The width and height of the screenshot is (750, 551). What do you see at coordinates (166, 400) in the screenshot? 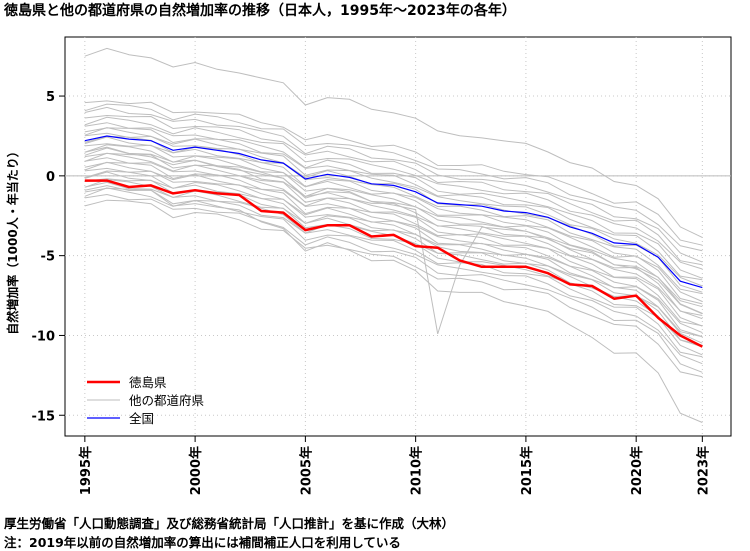
I see `legend-label-1: 他の都道府県` at bounding box center [166, 400].